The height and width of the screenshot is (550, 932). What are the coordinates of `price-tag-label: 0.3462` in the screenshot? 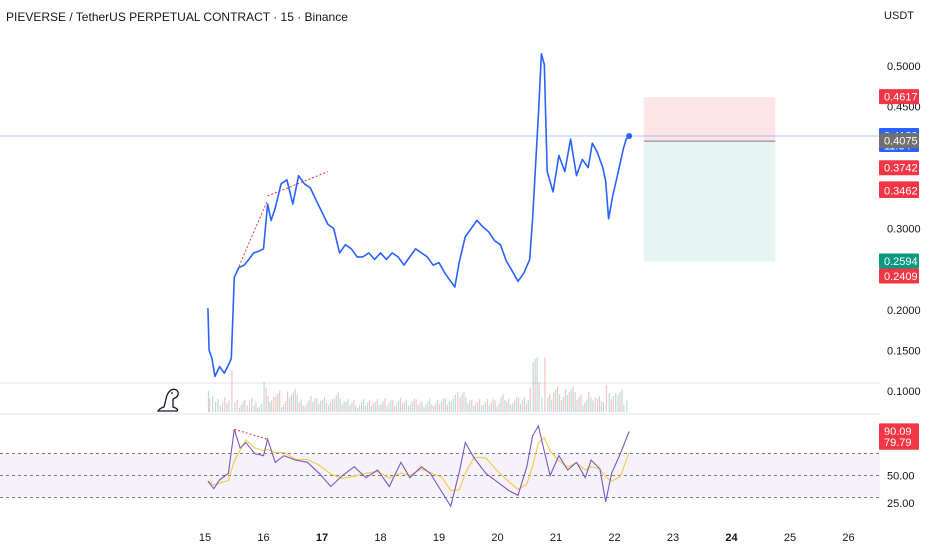 It's located at (901, 191).